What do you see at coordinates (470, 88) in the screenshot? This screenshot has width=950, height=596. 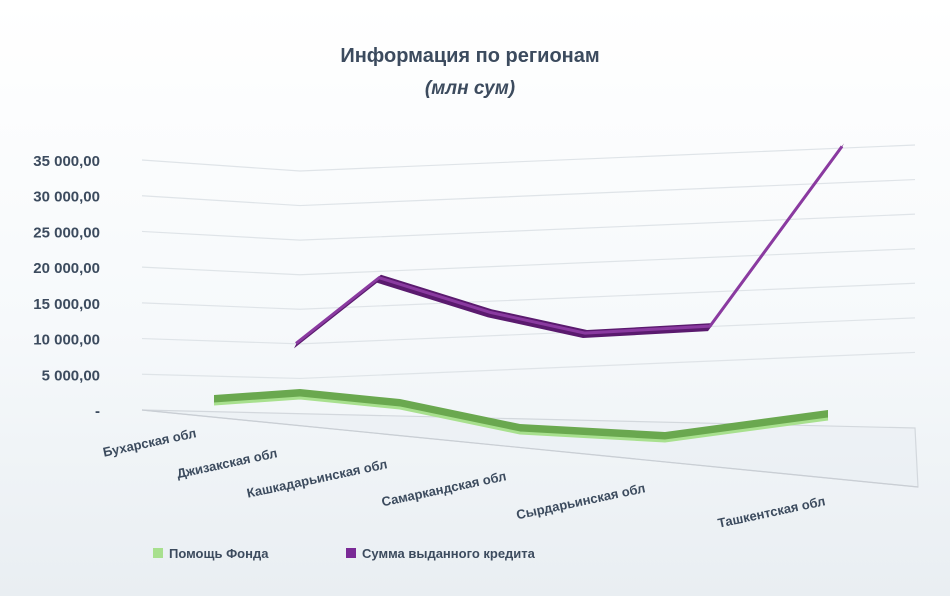 I see `chart-subtitle: (млн сум)` at bounding box center [470, 88].